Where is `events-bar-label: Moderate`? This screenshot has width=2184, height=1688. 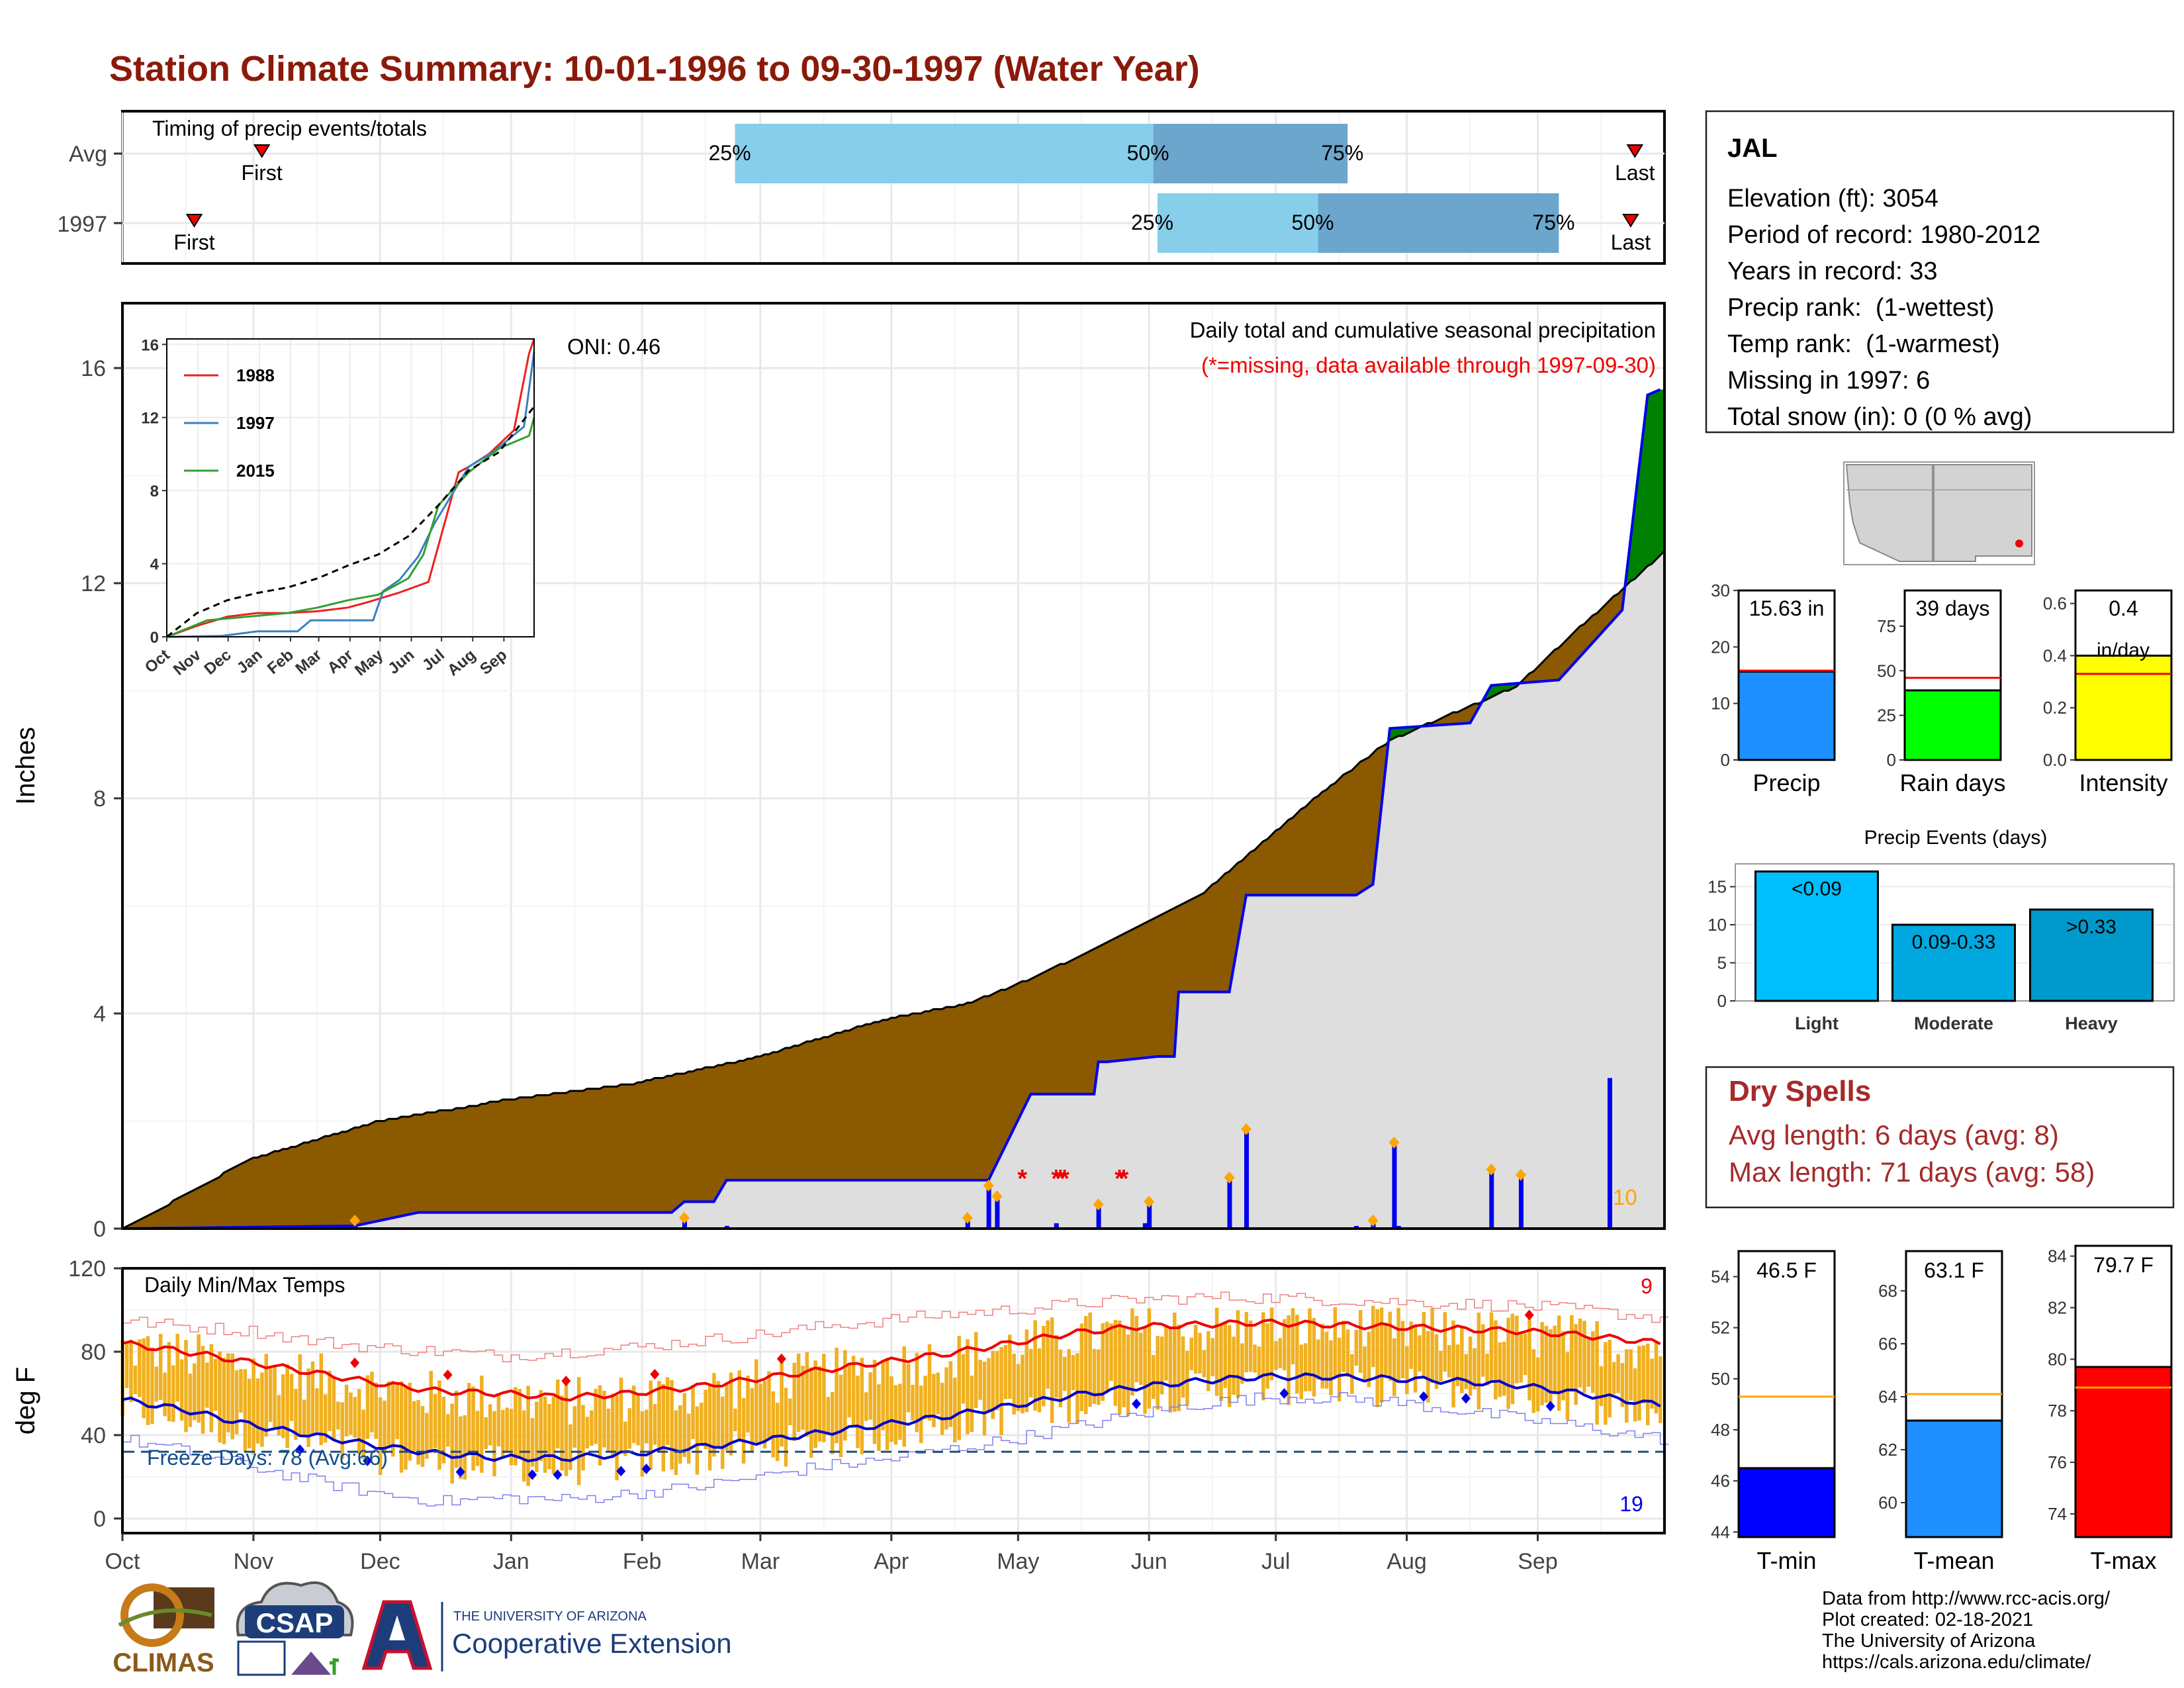 events-bar-label: Moderate is located at coordinates (1954, 1023).